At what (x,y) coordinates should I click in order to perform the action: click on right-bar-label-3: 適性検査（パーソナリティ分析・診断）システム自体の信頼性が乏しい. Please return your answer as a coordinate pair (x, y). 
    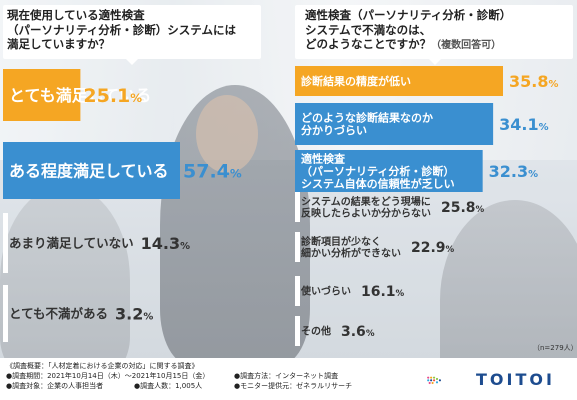
    Looking at the image, I should click on (378, 170).